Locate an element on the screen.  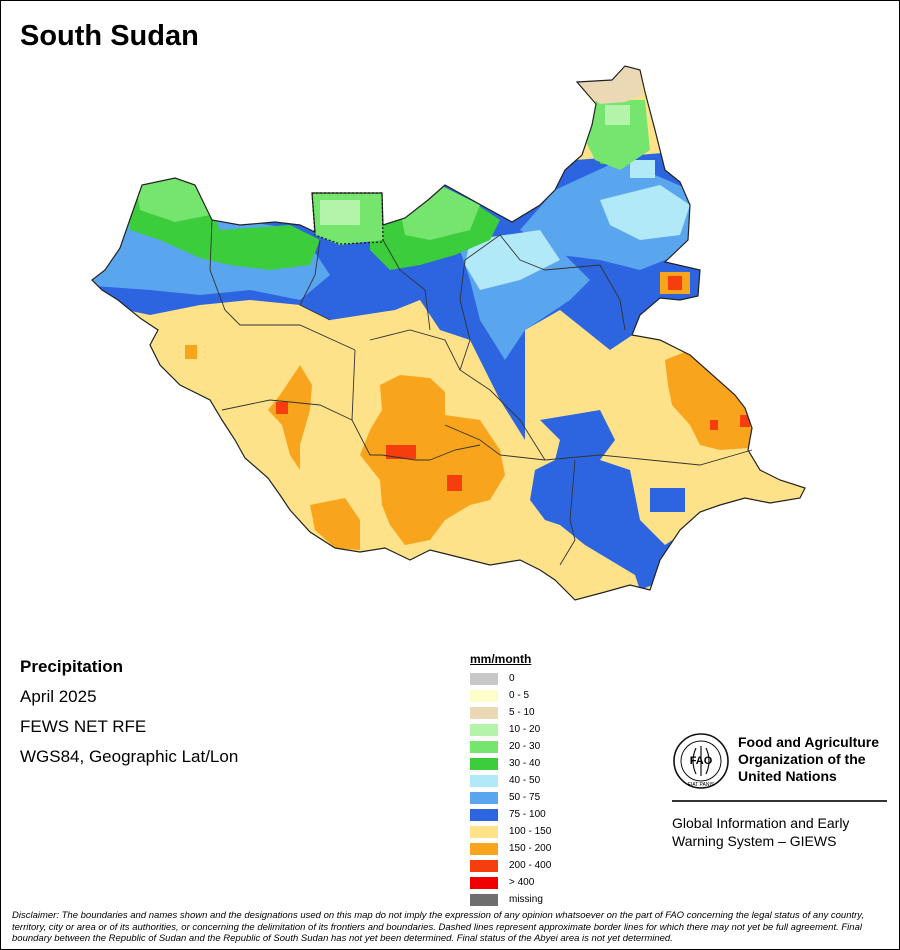
legend-item: > 400 is located at coordinates (510, 882).